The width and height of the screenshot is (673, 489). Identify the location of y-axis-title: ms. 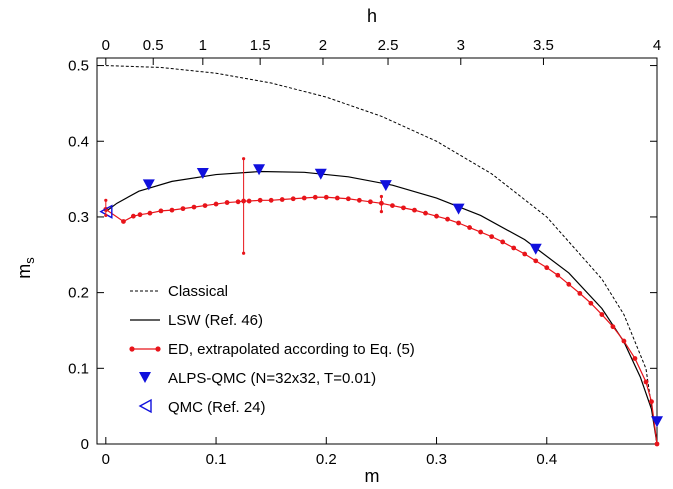
(25, 268).